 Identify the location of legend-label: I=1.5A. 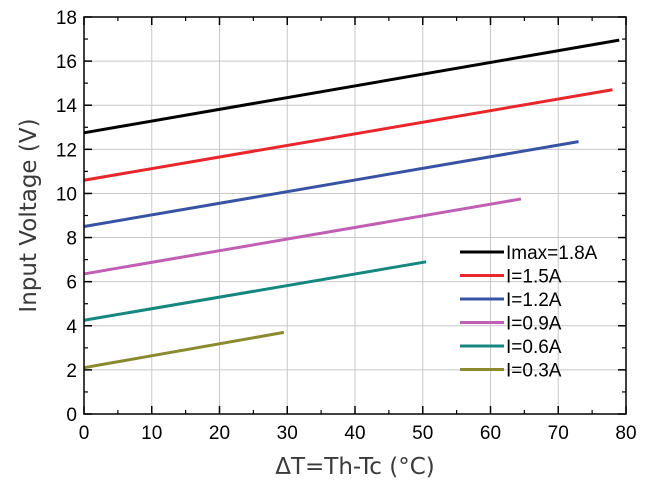
(534, 277).